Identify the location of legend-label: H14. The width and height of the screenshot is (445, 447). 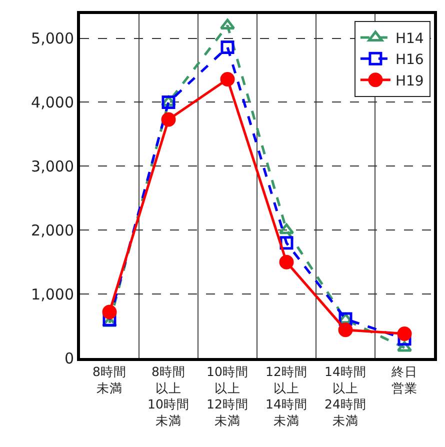
(409, 38).